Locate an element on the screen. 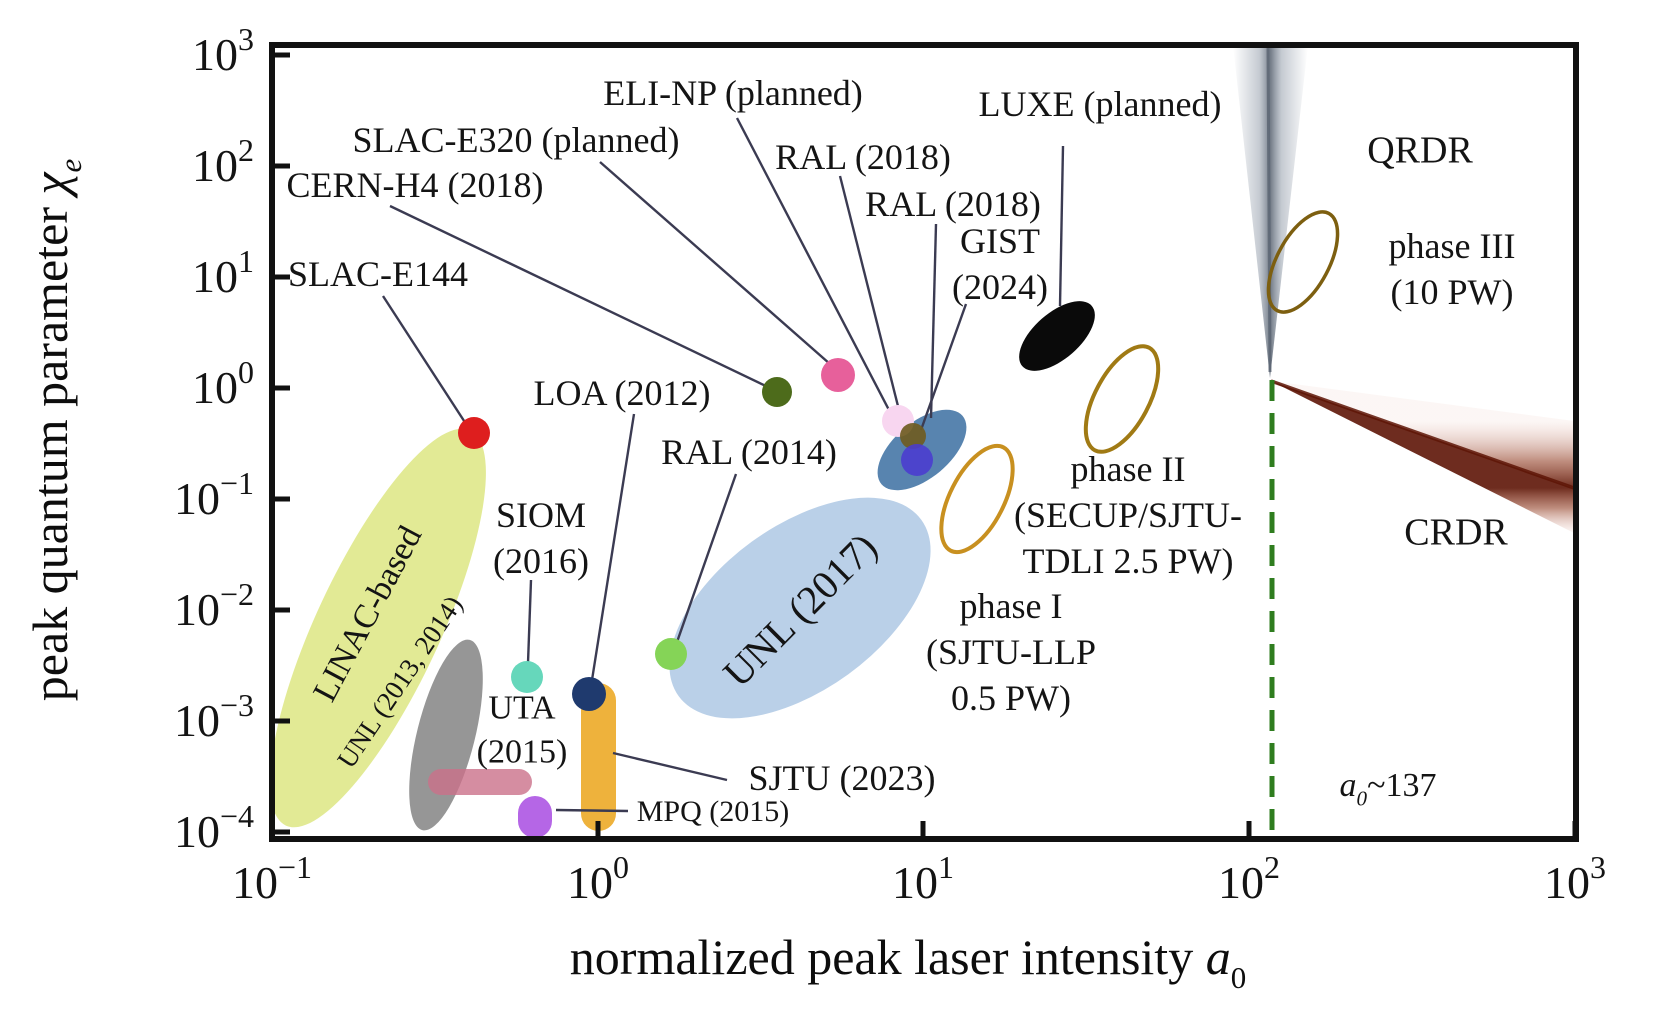  outline-phase-i-sjtu-llp-0-5-pw is located at coordinates (977, 499).